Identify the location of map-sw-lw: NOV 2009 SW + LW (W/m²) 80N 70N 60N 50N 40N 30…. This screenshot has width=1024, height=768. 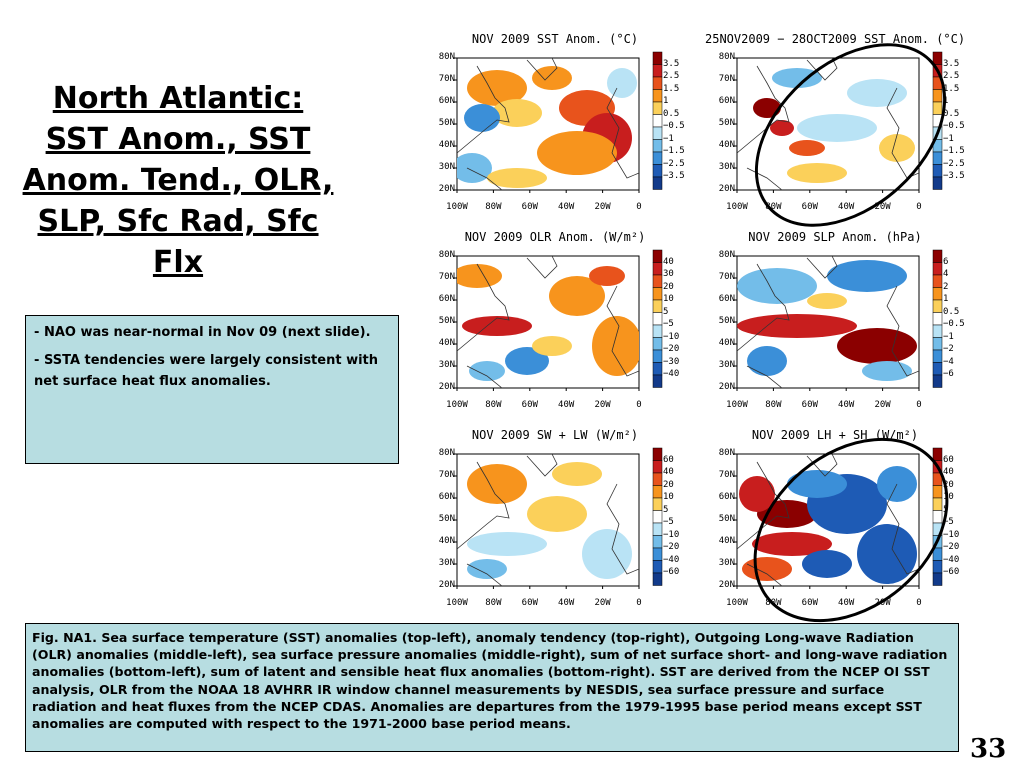
(570, 520).